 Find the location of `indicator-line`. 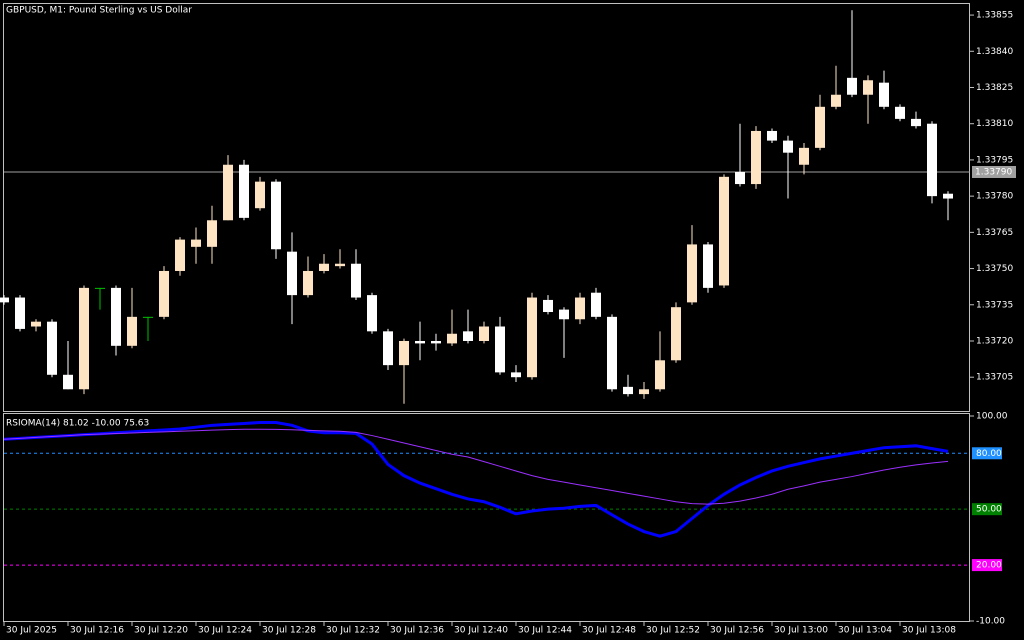

indicator-line is located at coordinates (476, 466).